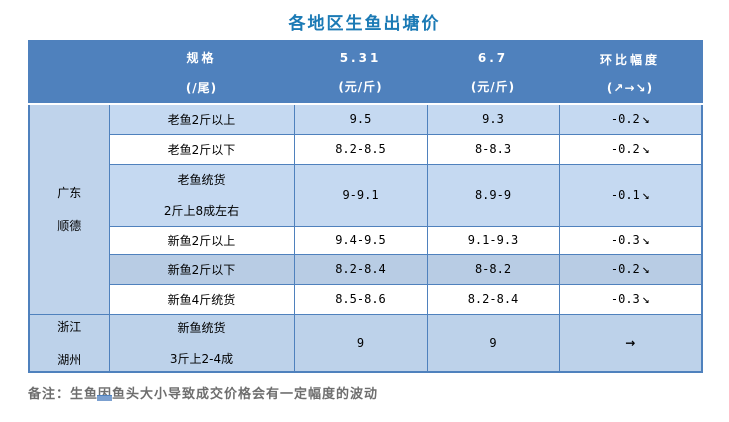 Image resolution: width=729 pixels, height=422 pixels. Describe the element at coordinates (360, 299) in the screenshot. I see `price-531-cell: 8.5-8.6` at that location.